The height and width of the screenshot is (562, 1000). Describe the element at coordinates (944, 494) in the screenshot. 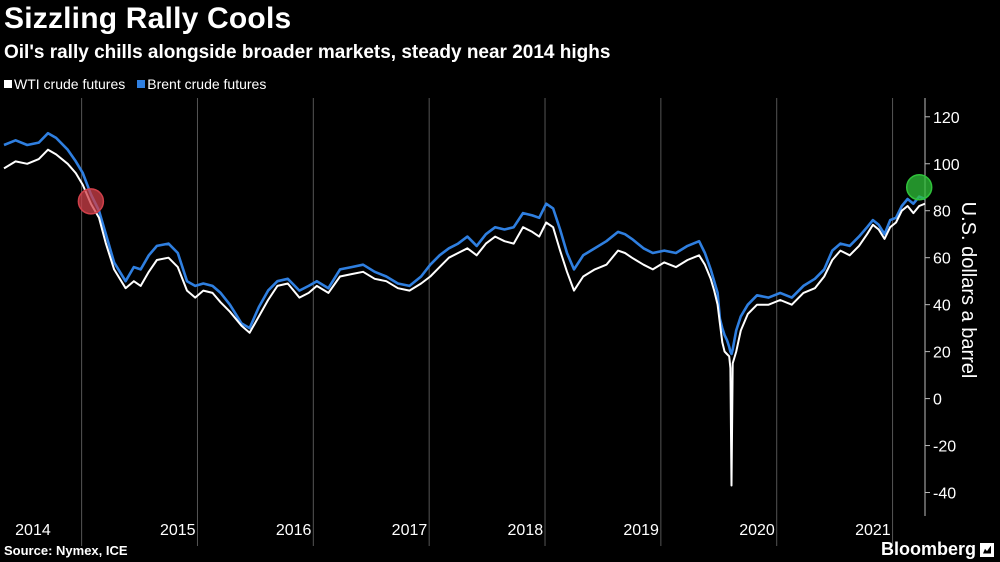

I see `y-tick-label: -40` at that location.